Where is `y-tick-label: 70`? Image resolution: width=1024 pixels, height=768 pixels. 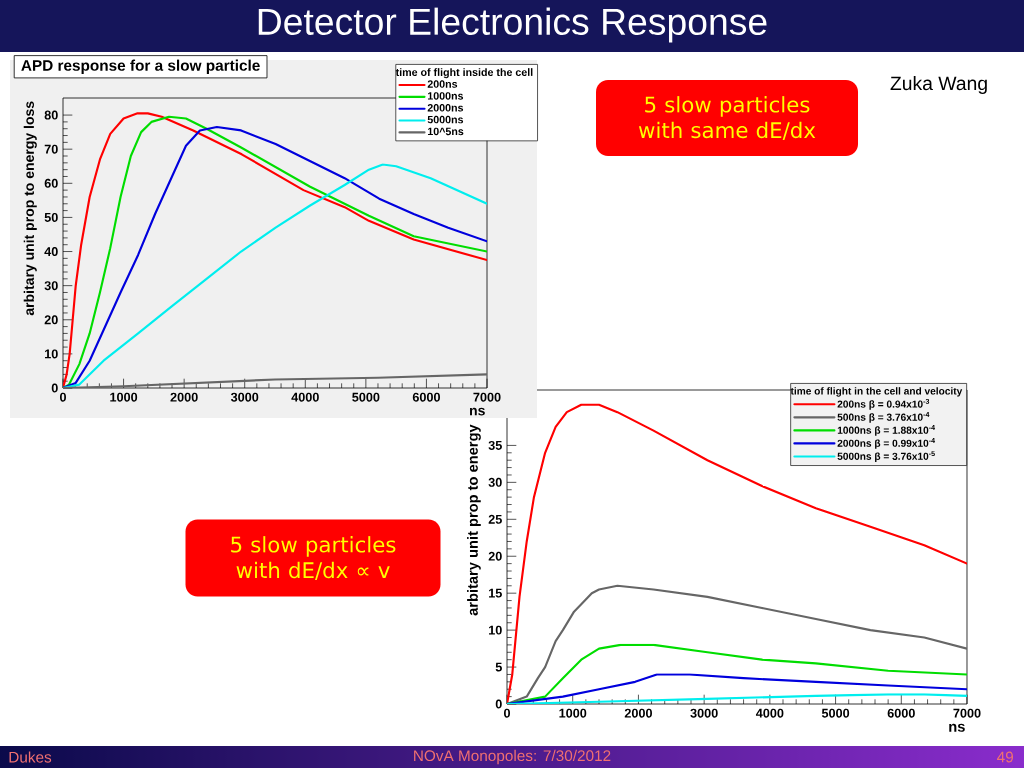
y-tick-label: 70 is located at coordinates (51, 149).